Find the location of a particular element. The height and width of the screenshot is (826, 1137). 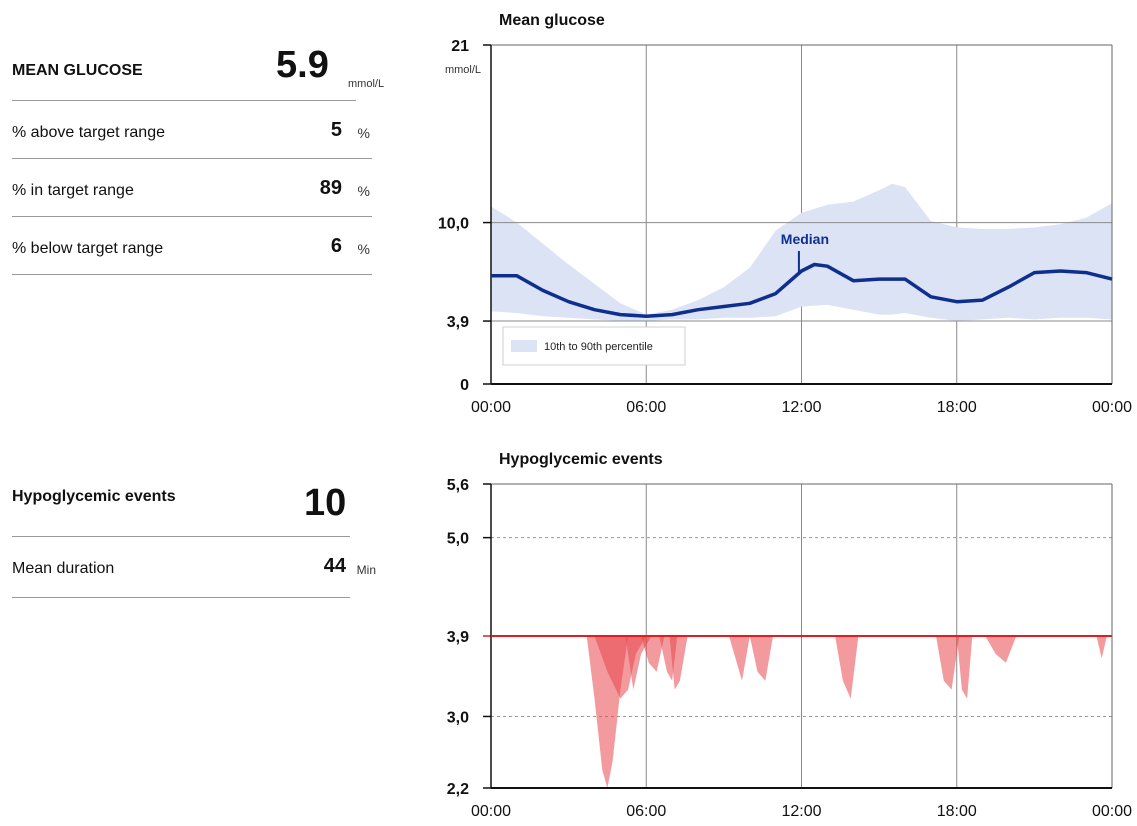

stat-unit: Min is located at coordinates (366, 570).